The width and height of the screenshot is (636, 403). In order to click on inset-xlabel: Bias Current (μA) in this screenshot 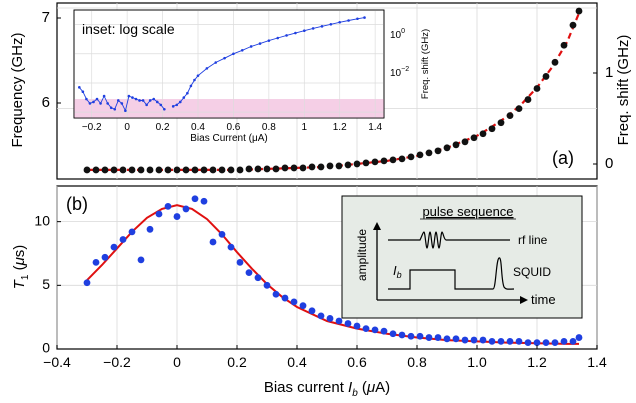, I will do `click(228, 138)`.